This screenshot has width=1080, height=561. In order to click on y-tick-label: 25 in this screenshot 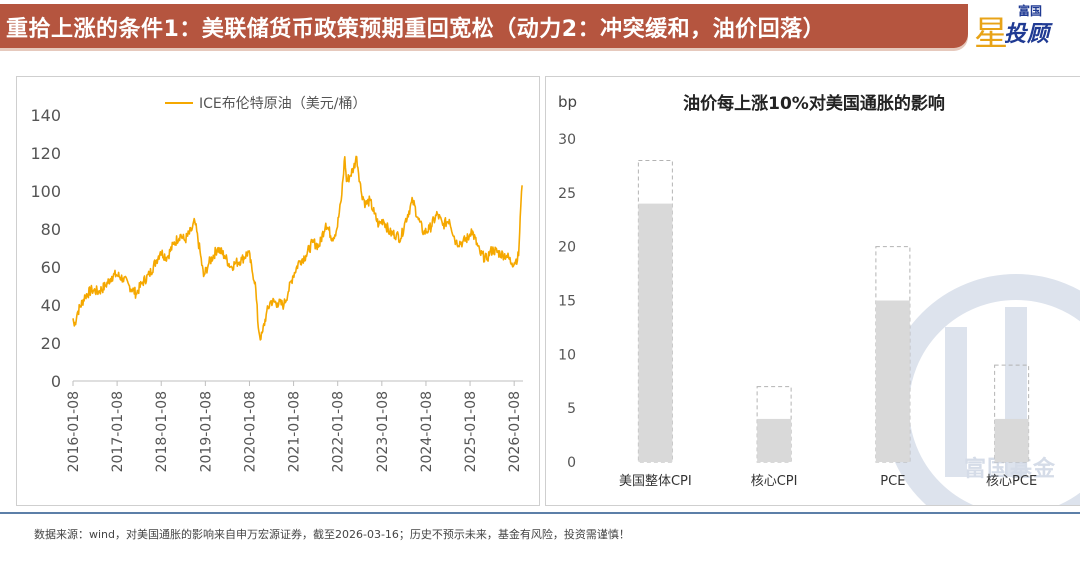, I will do `click(567, 194)`.